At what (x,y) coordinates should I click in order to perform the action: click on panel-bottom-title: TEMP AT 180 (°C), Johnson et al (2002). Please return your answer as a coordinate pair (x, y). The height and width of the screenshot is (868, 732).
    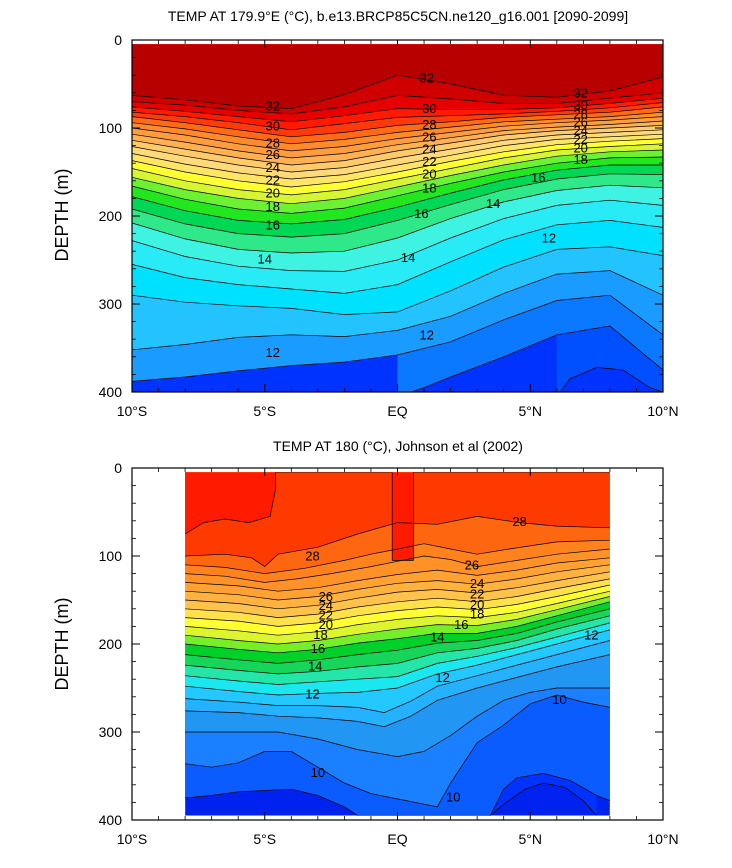
    Looking at the image, I should click on (398, 446).